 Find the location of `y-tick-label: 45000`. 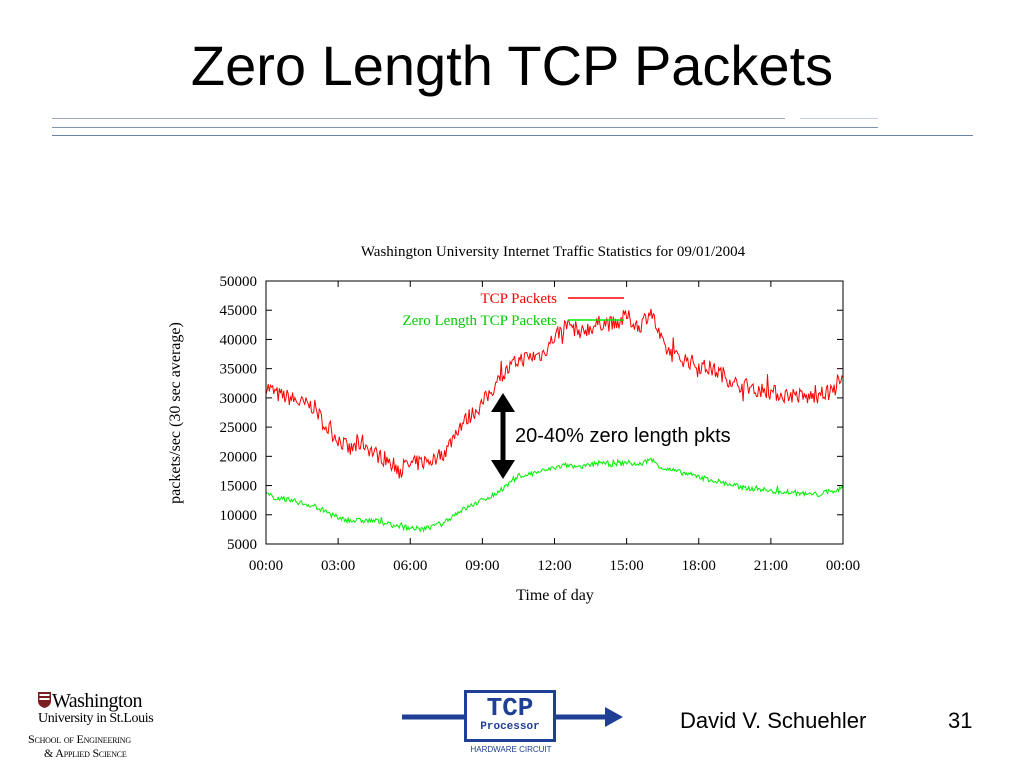

y-tick-label: 45000 is located at coordinates (239, 311).